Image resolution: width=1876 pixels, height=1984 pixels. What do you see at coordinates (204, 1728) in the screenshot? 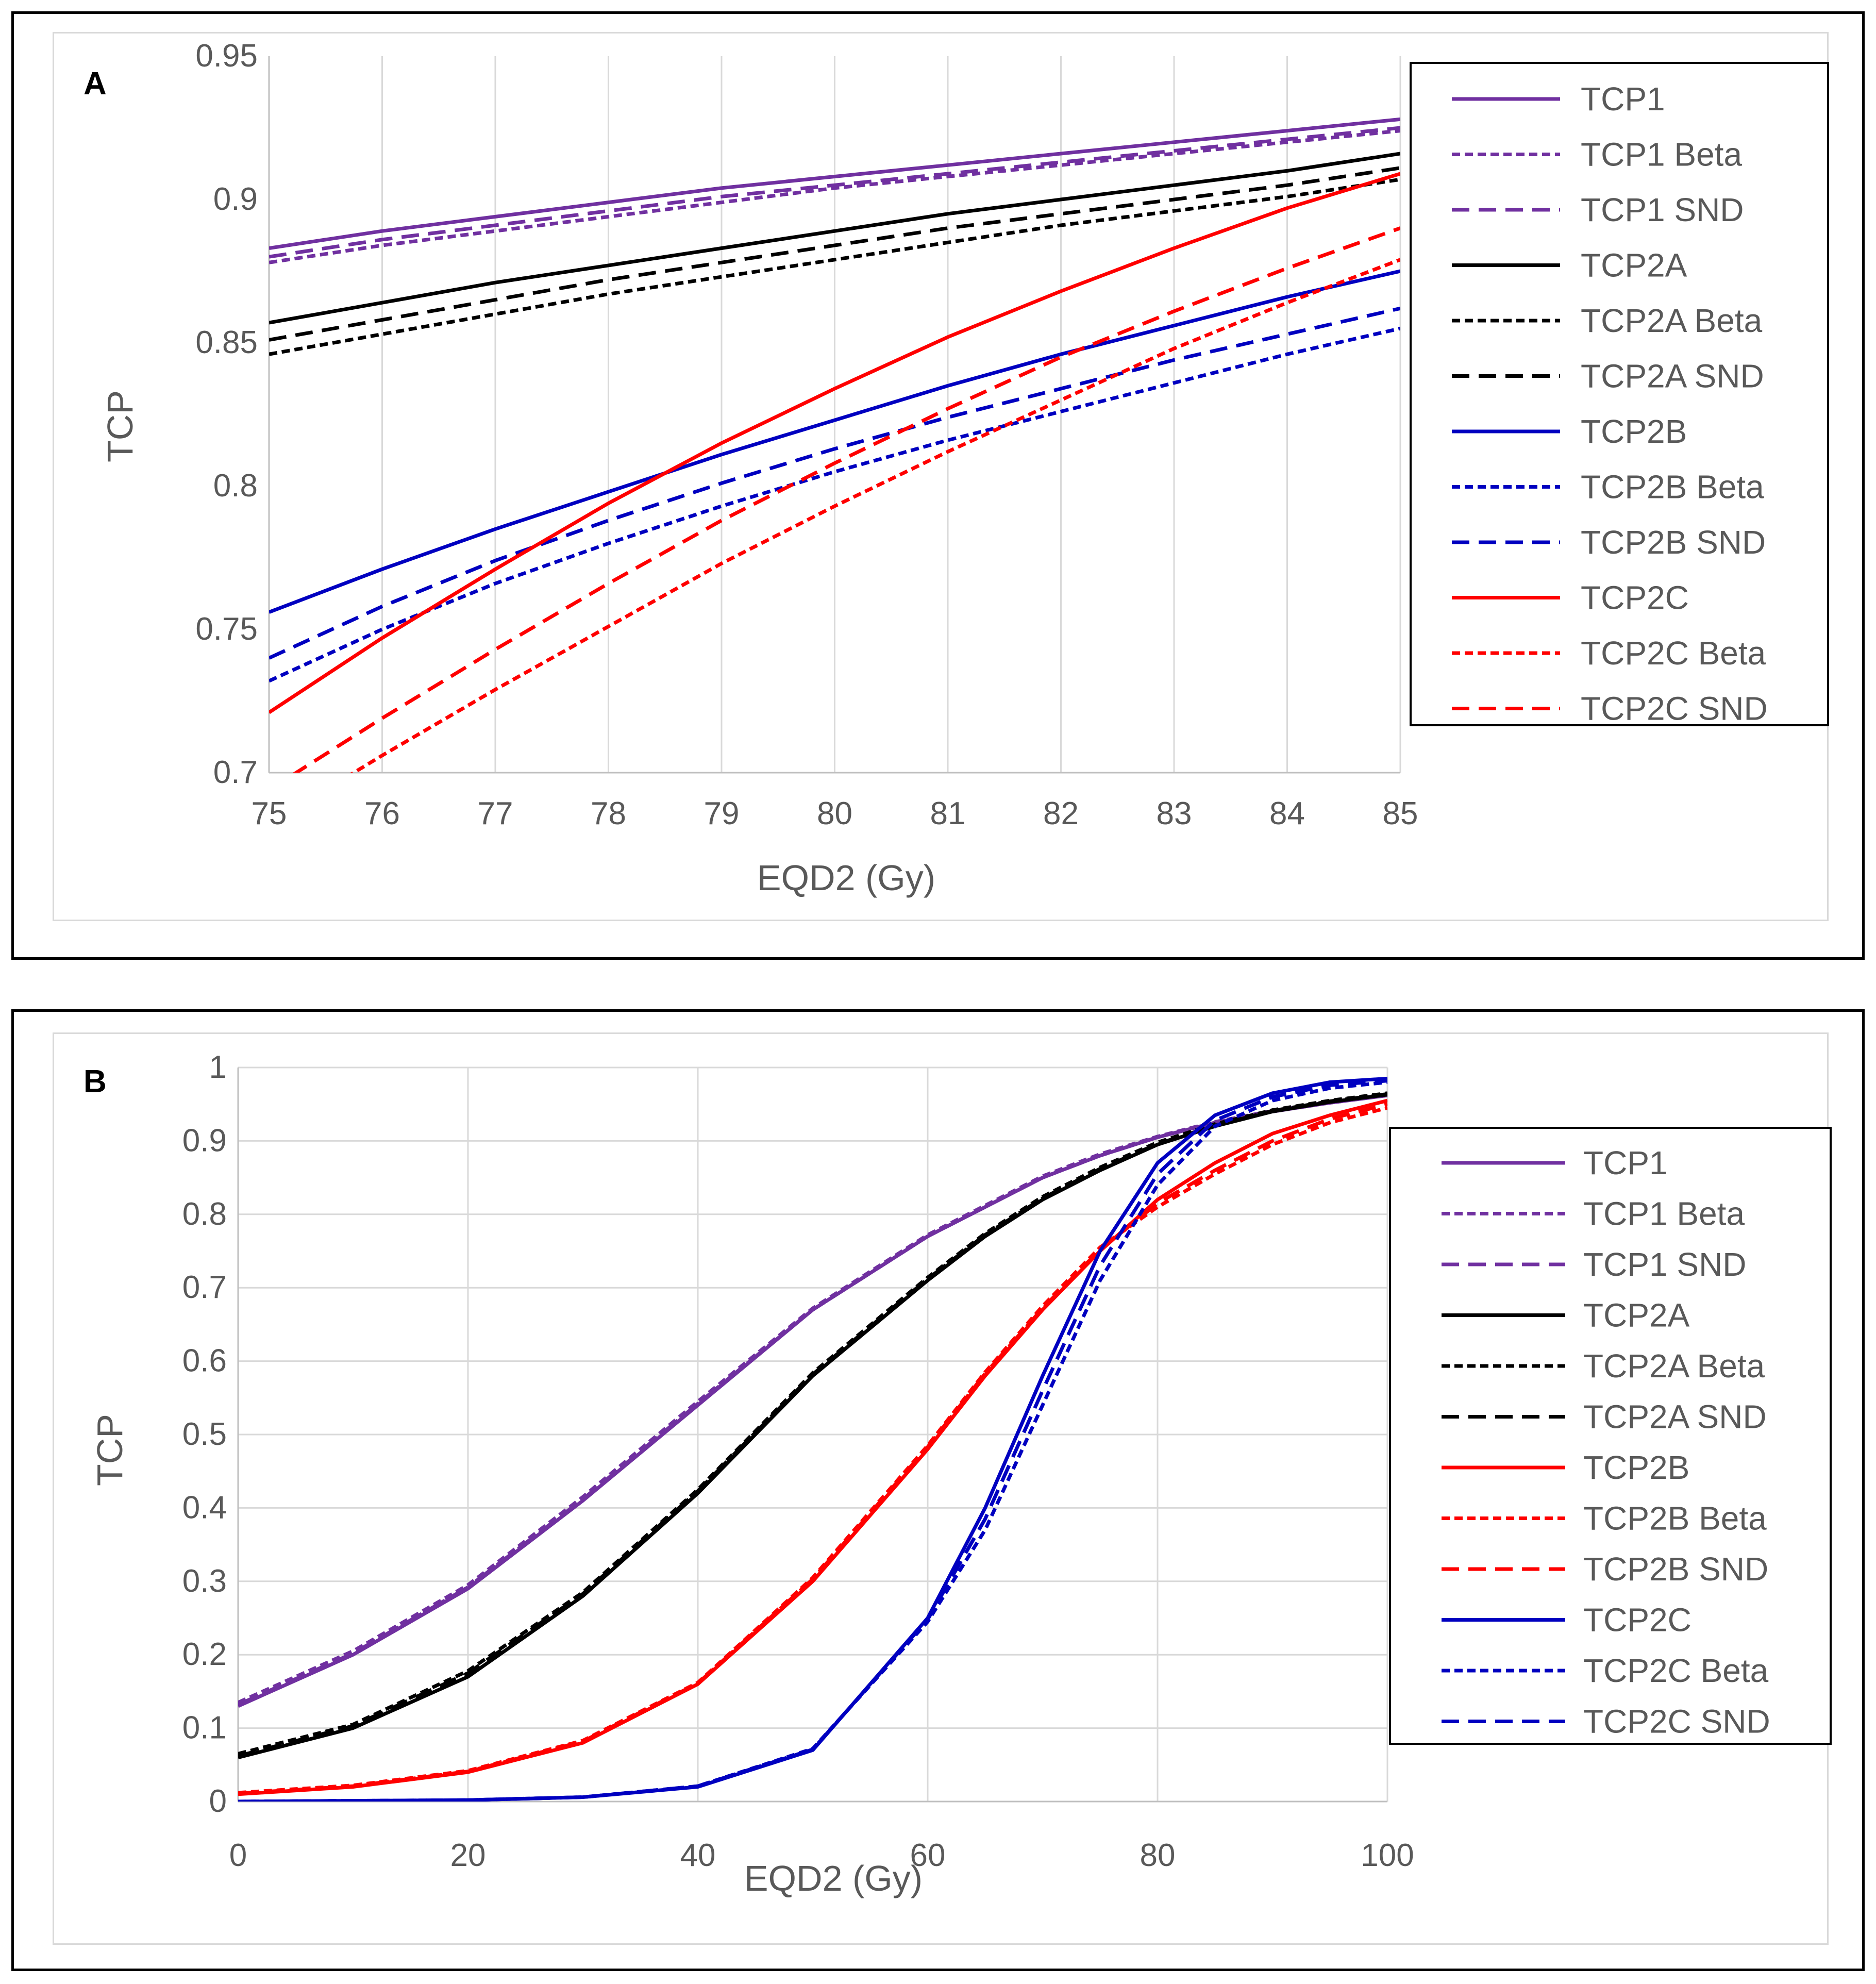
I see `y-tick-label: 0.1` at bounding box center [204, 1728].